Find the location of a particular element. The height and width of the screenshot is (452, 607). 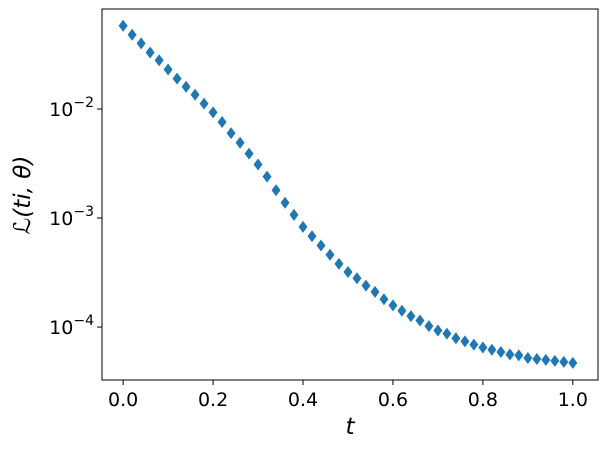

x-tick-label: 0.8 is located at coordinates (483, 400).